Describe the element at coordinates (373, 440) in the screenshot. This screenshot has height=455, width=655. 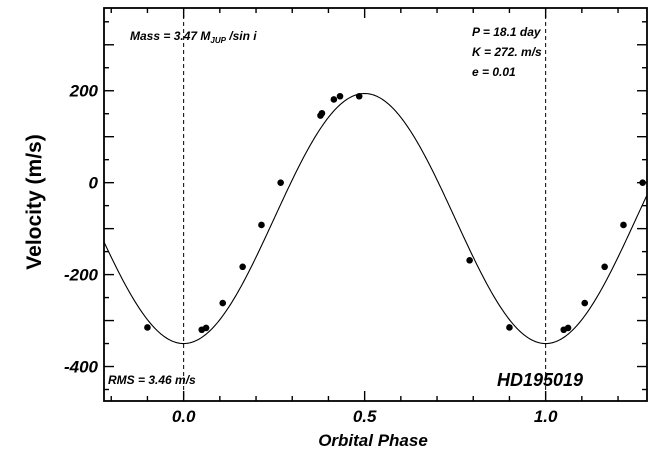
I see `x-axis-title: Orbital Phase` at that location.